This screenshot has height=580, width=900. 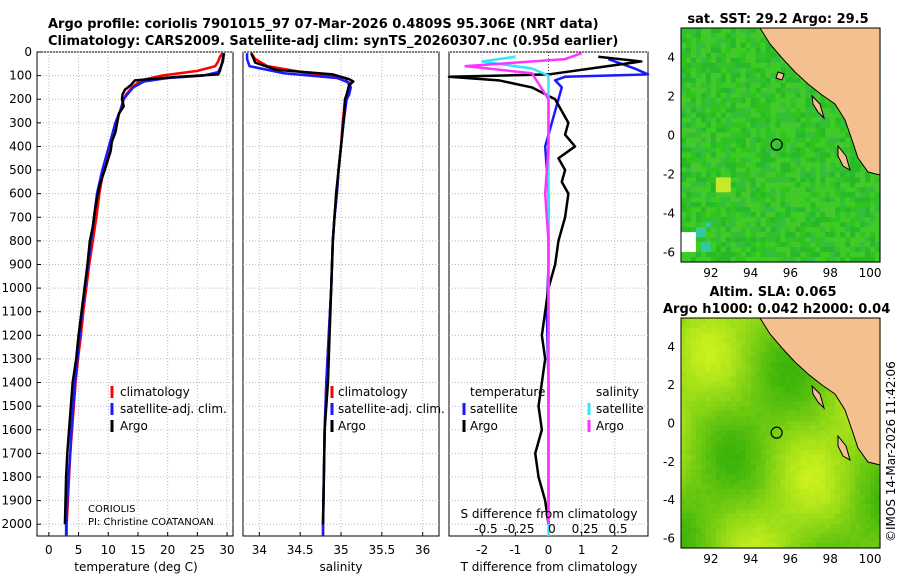 I want to click on legend-label-satellite: satellite-adj. clim., so click(x=391, y=409).